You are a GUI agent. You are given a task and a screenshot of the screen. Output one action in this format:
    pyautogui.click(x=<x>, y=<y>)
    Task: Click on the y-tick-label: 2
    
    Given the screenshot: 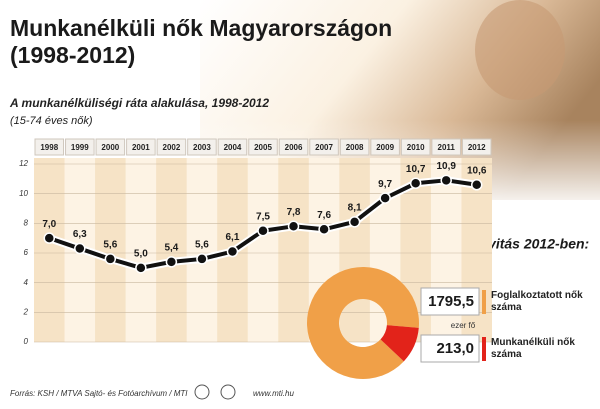 What is the action you would take?
    pyautogui.click(x=26, y=311)
    